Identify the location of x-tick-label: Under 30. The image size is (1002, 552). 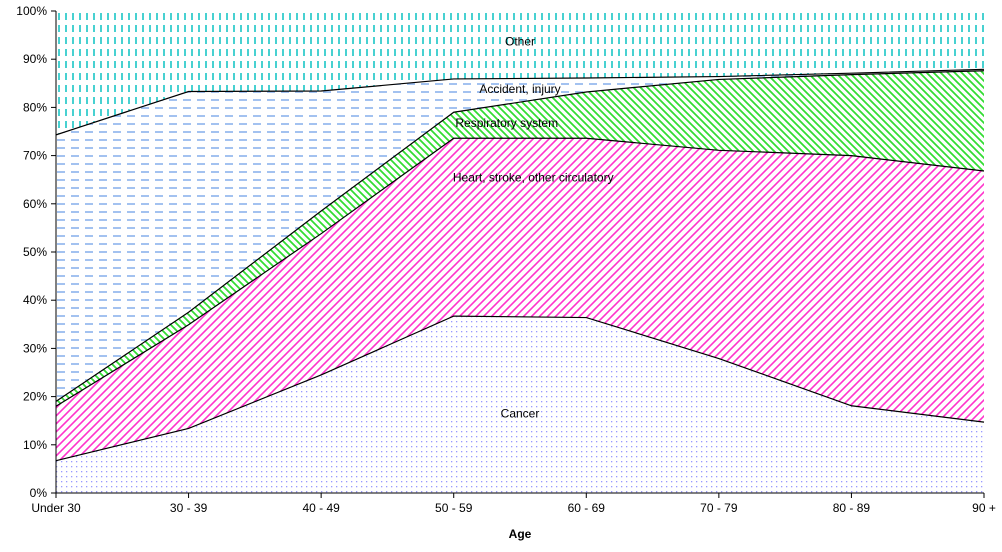
(56, 508).